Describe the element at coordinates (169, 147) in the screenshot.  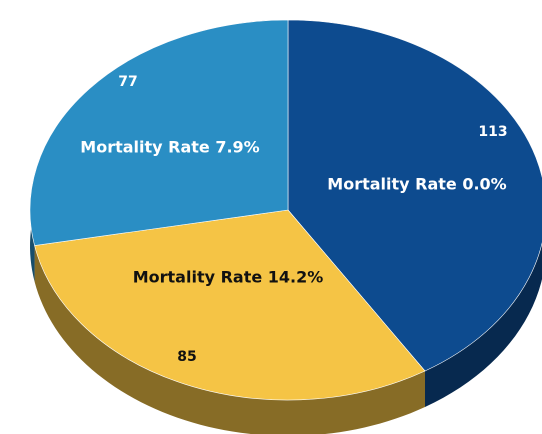
I see `slice-label: Mortality Rate 7.9%` at that location.